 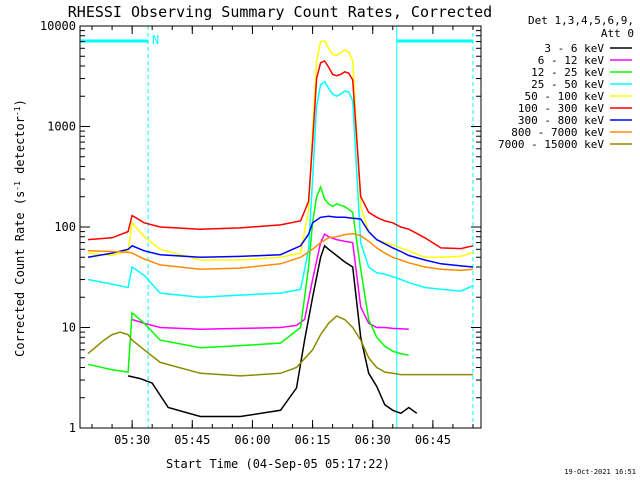 I want to click on y-tick-label: 10, so click(x=69, y=328).